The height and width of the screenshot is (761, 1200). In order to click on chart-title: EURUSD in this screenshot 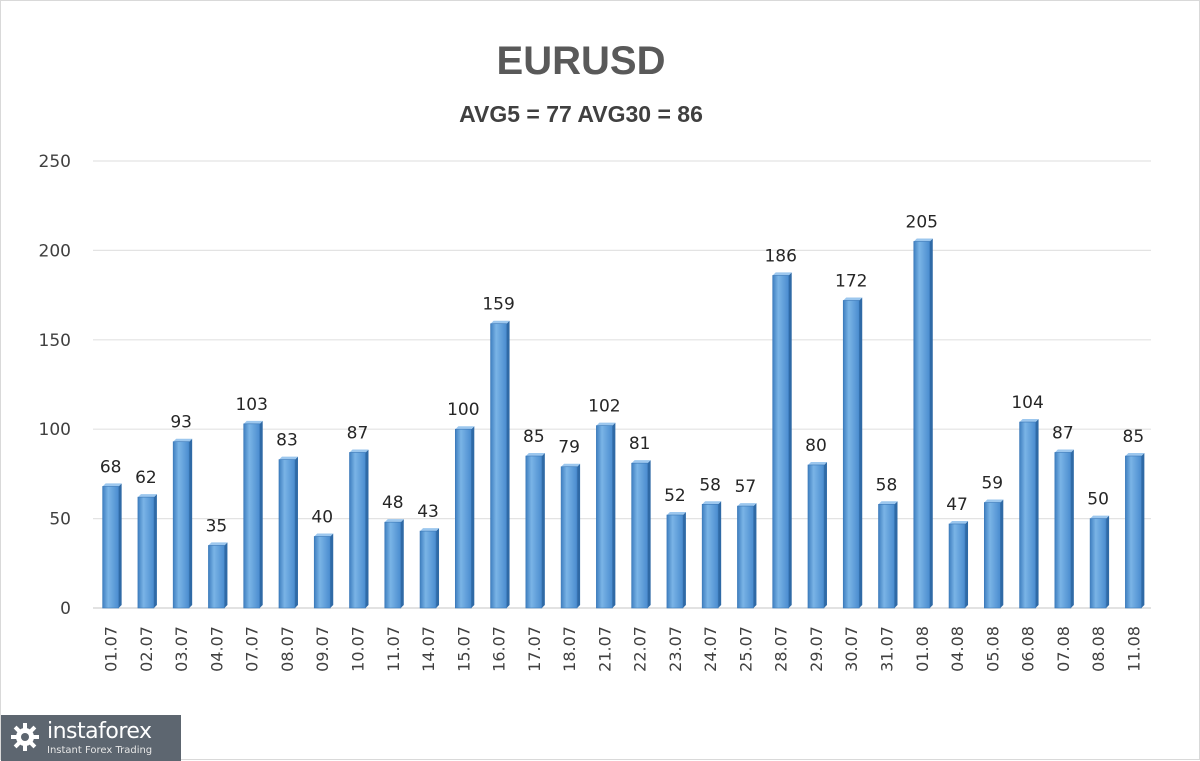, I will do `click(581, 61)`.